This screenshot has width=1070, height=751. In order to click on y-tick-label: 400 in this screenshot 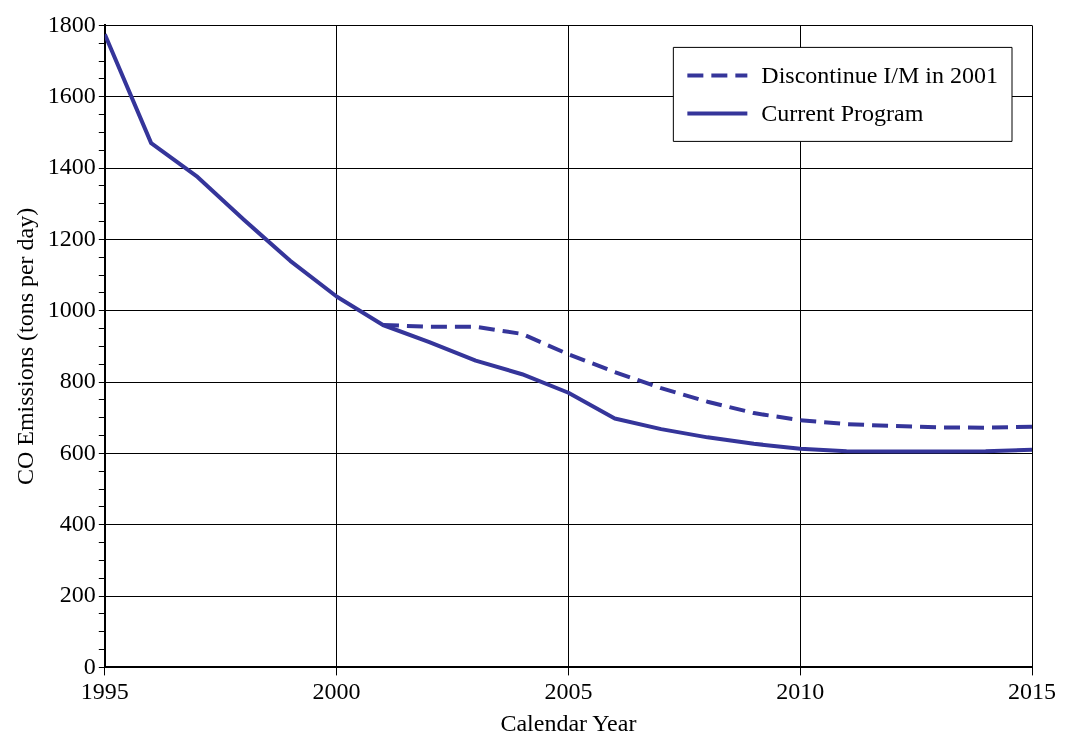, I will do `click(77, 523)`.